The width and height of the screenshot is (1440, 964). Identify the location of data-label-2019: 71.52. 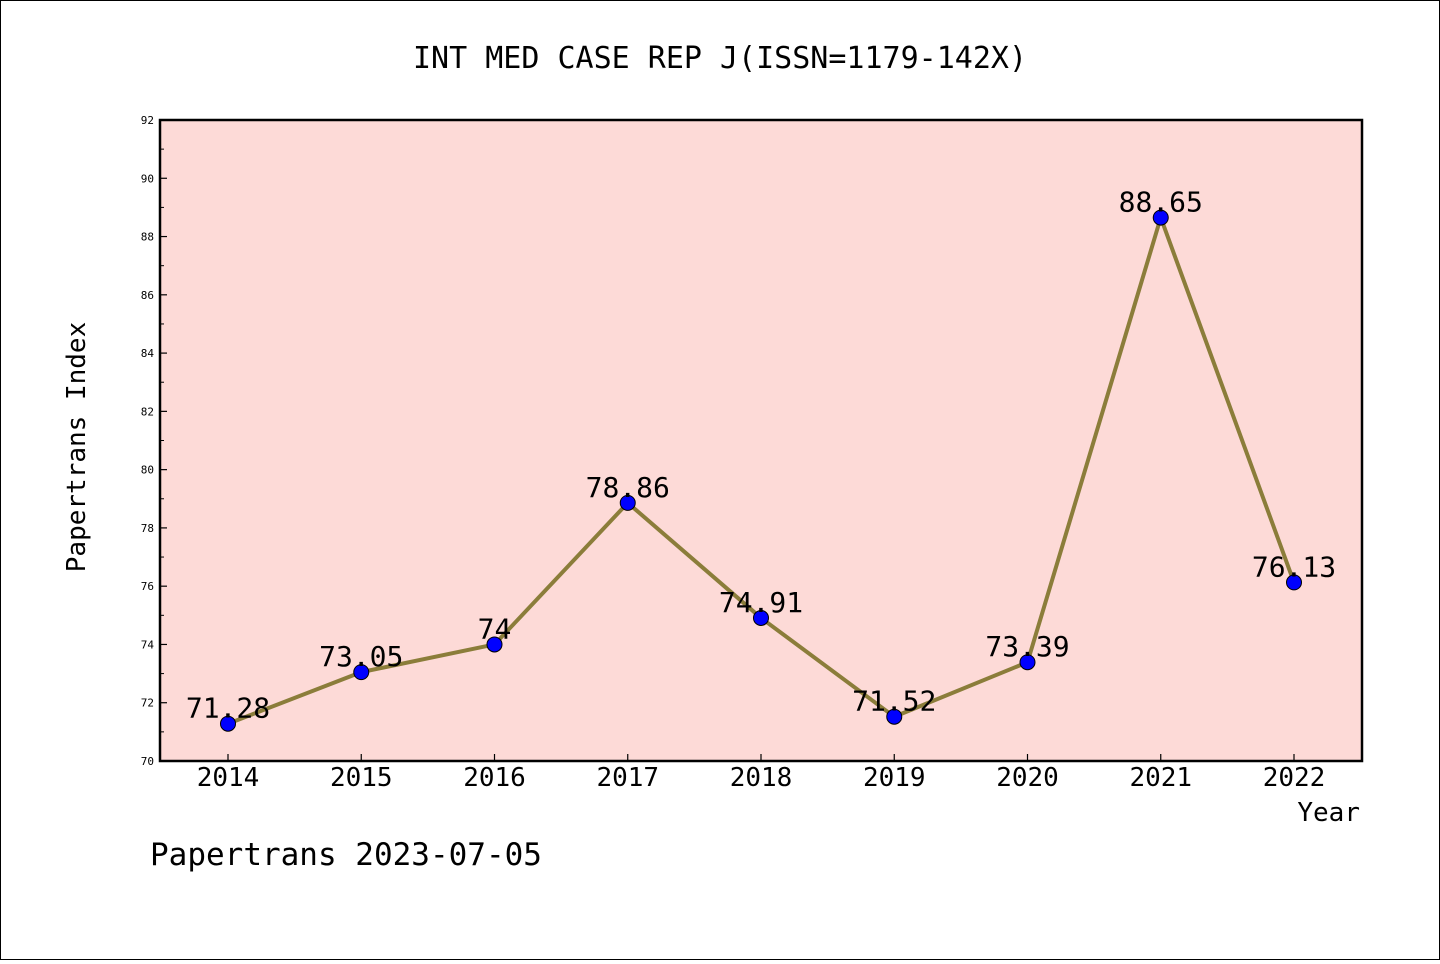
(894, 701).